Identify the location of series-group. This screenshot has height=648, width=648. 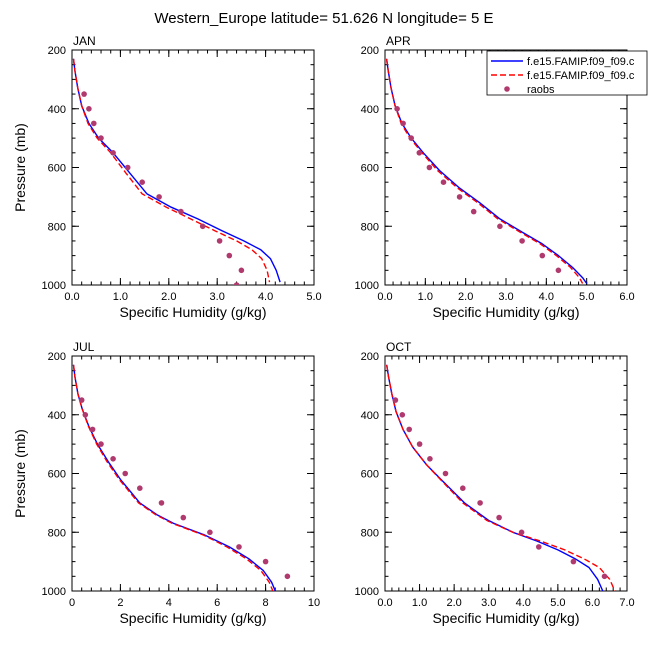
(501, 477).